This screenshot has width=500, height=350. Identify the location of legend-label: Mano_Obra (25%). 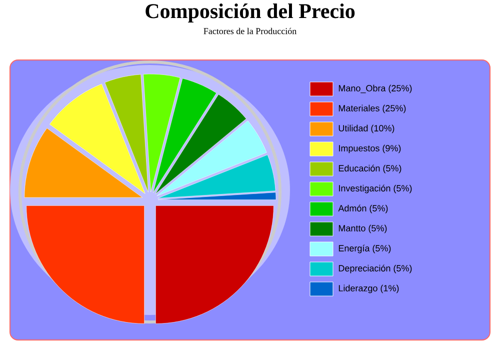
(375, 89).